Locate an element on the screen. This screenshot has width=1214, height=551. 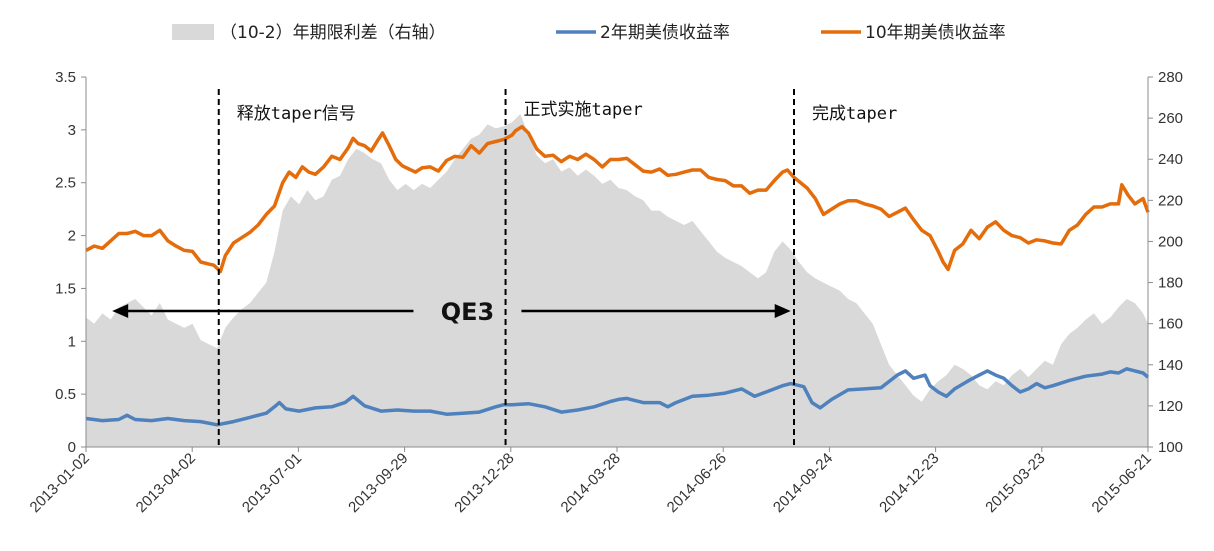
x-tick-label: 2013-01-02 is located at coordinates (60, 483).